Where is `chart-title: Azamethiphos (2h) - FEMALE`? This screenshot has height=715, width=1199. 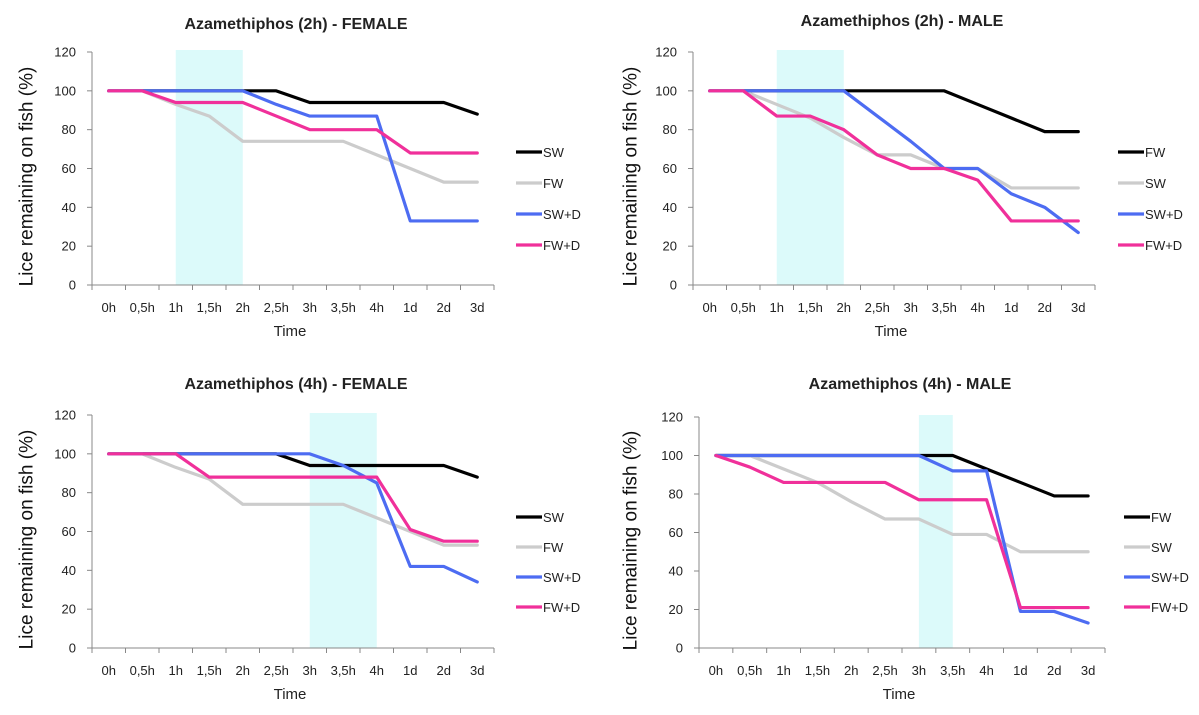 chart-title: Azamethiphos (2h) - FEMALE is located at coordinates (295, 24).